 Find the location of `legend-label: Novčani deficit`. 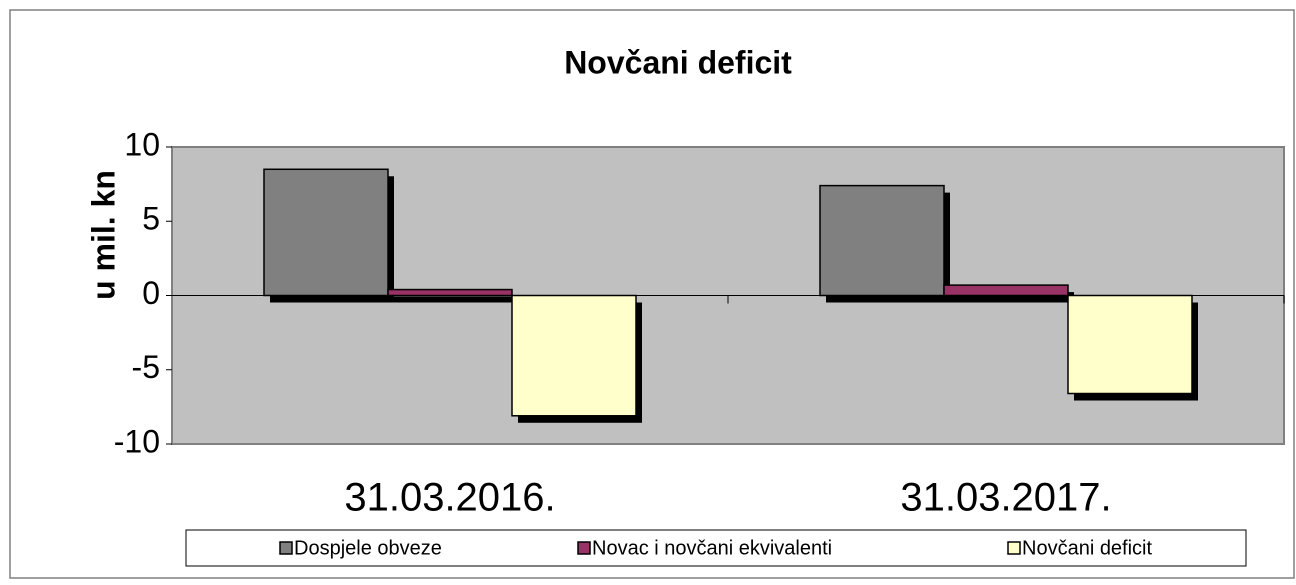

legend-label: Novčani deficit is located at coordinates (1087, 548).